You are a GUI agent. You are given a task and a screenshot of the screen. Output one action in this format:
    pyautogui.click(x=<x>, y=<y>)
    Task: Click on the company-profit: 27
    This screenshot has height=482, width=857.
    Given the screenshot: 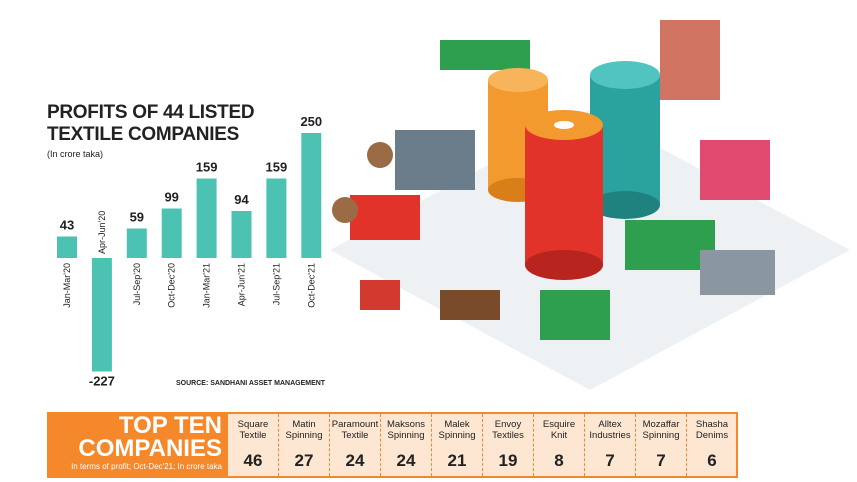 What is the action you would take?
    pyautogui.click(x=304, y=460)
    